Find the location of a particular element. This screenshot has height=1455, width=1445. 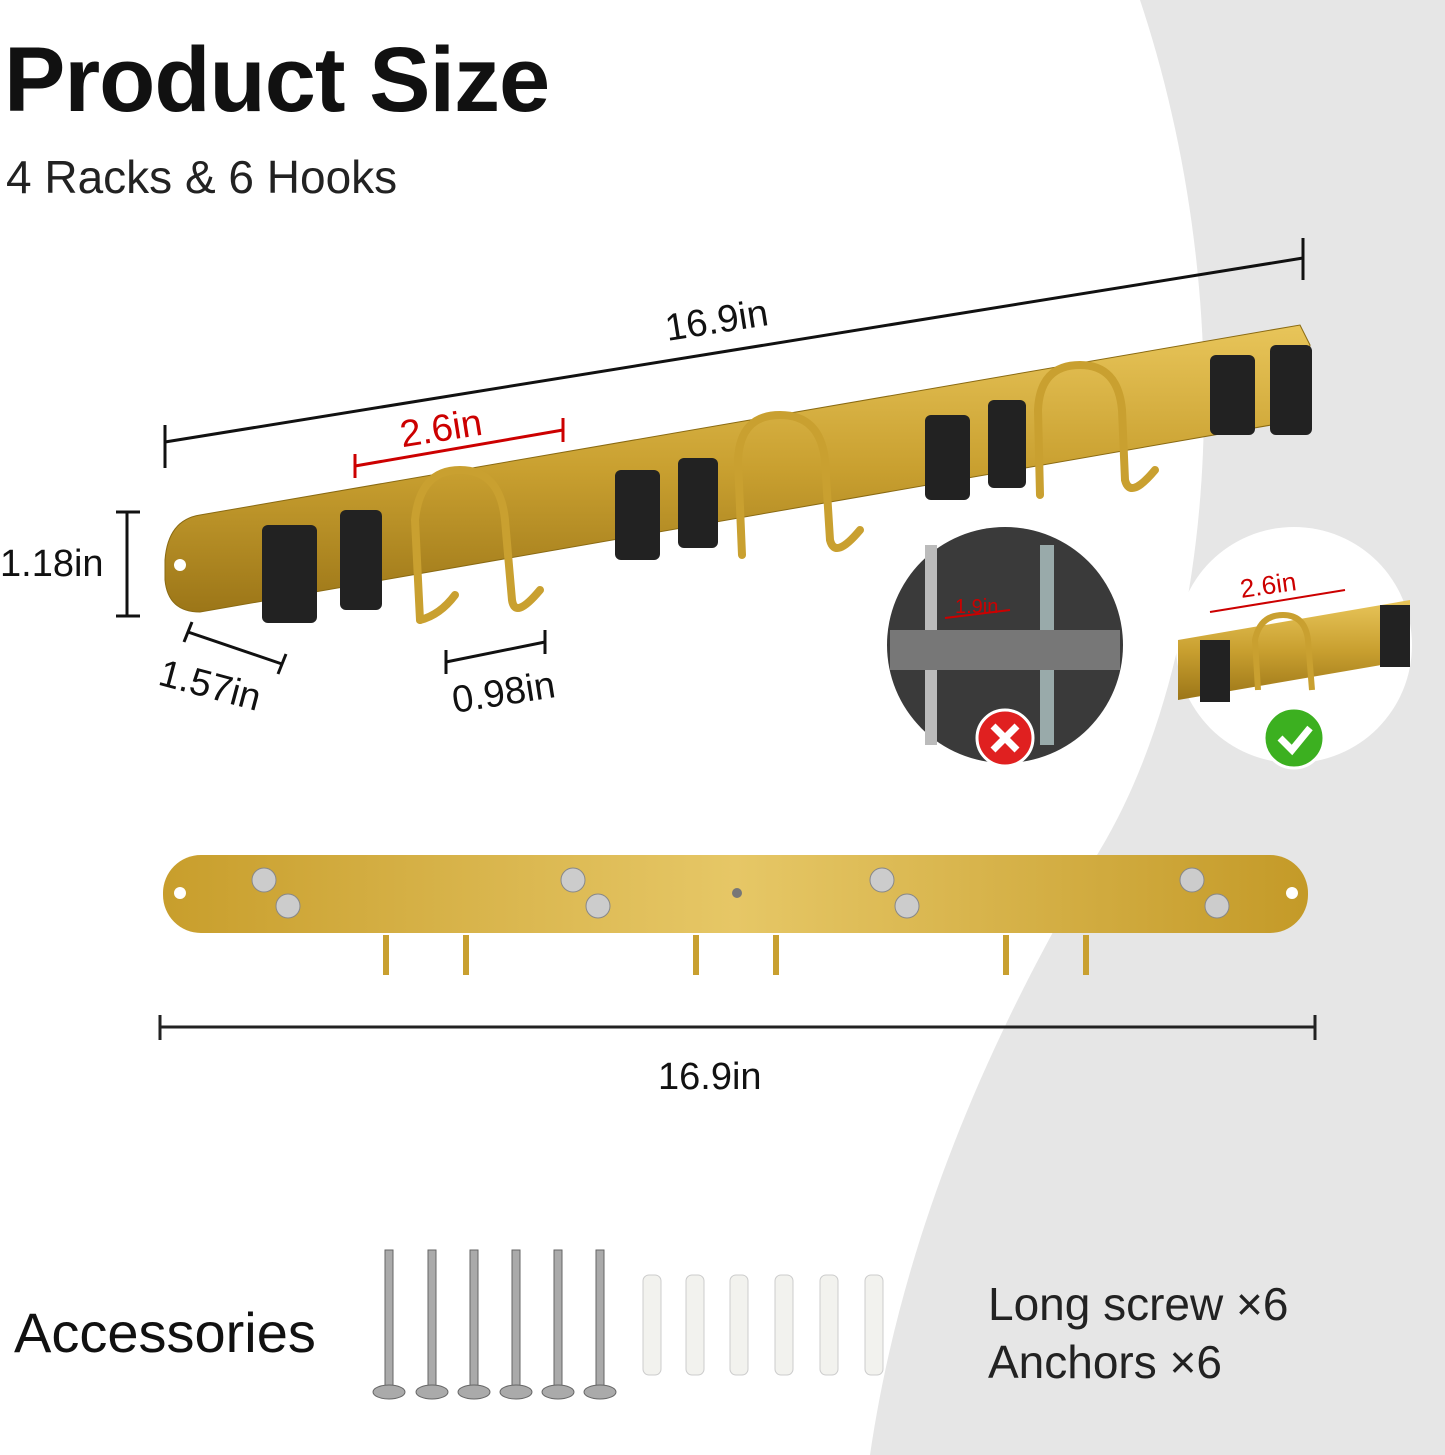

depth-dimension-line is located at coordinates (235, 648).